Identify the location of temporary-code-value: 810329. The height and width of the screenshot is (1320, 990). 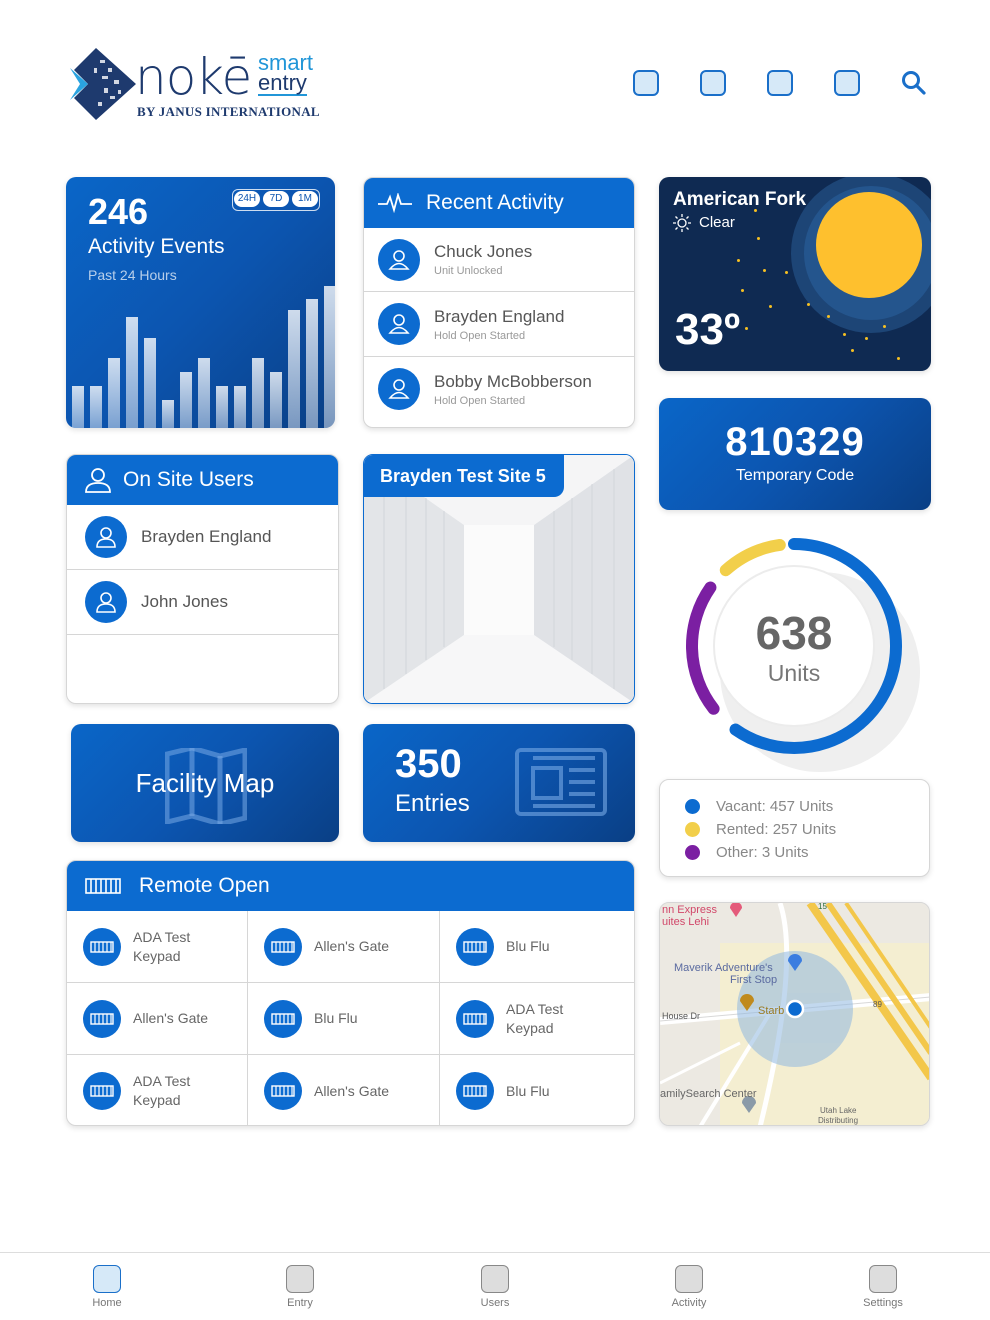
(795, 442).